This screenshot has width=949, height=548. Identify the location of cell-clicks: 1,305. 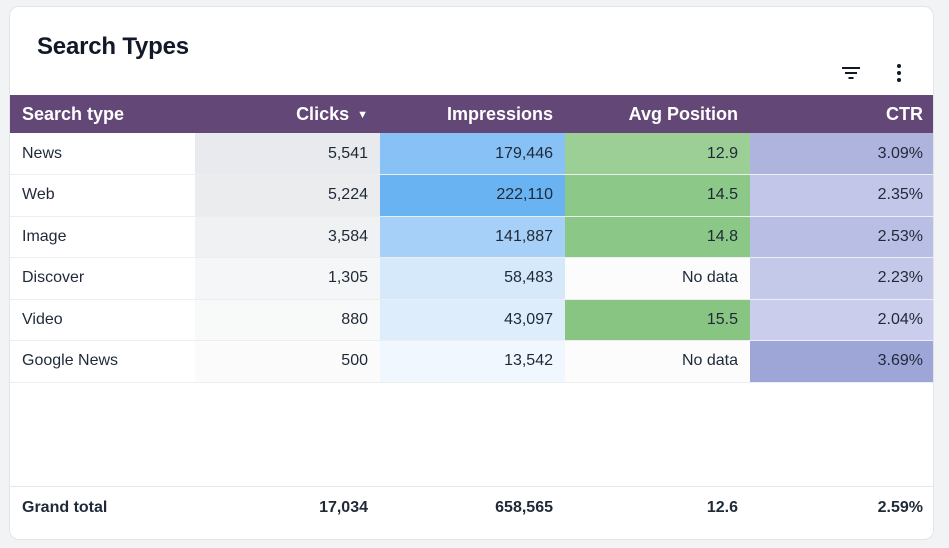
(287, 278).